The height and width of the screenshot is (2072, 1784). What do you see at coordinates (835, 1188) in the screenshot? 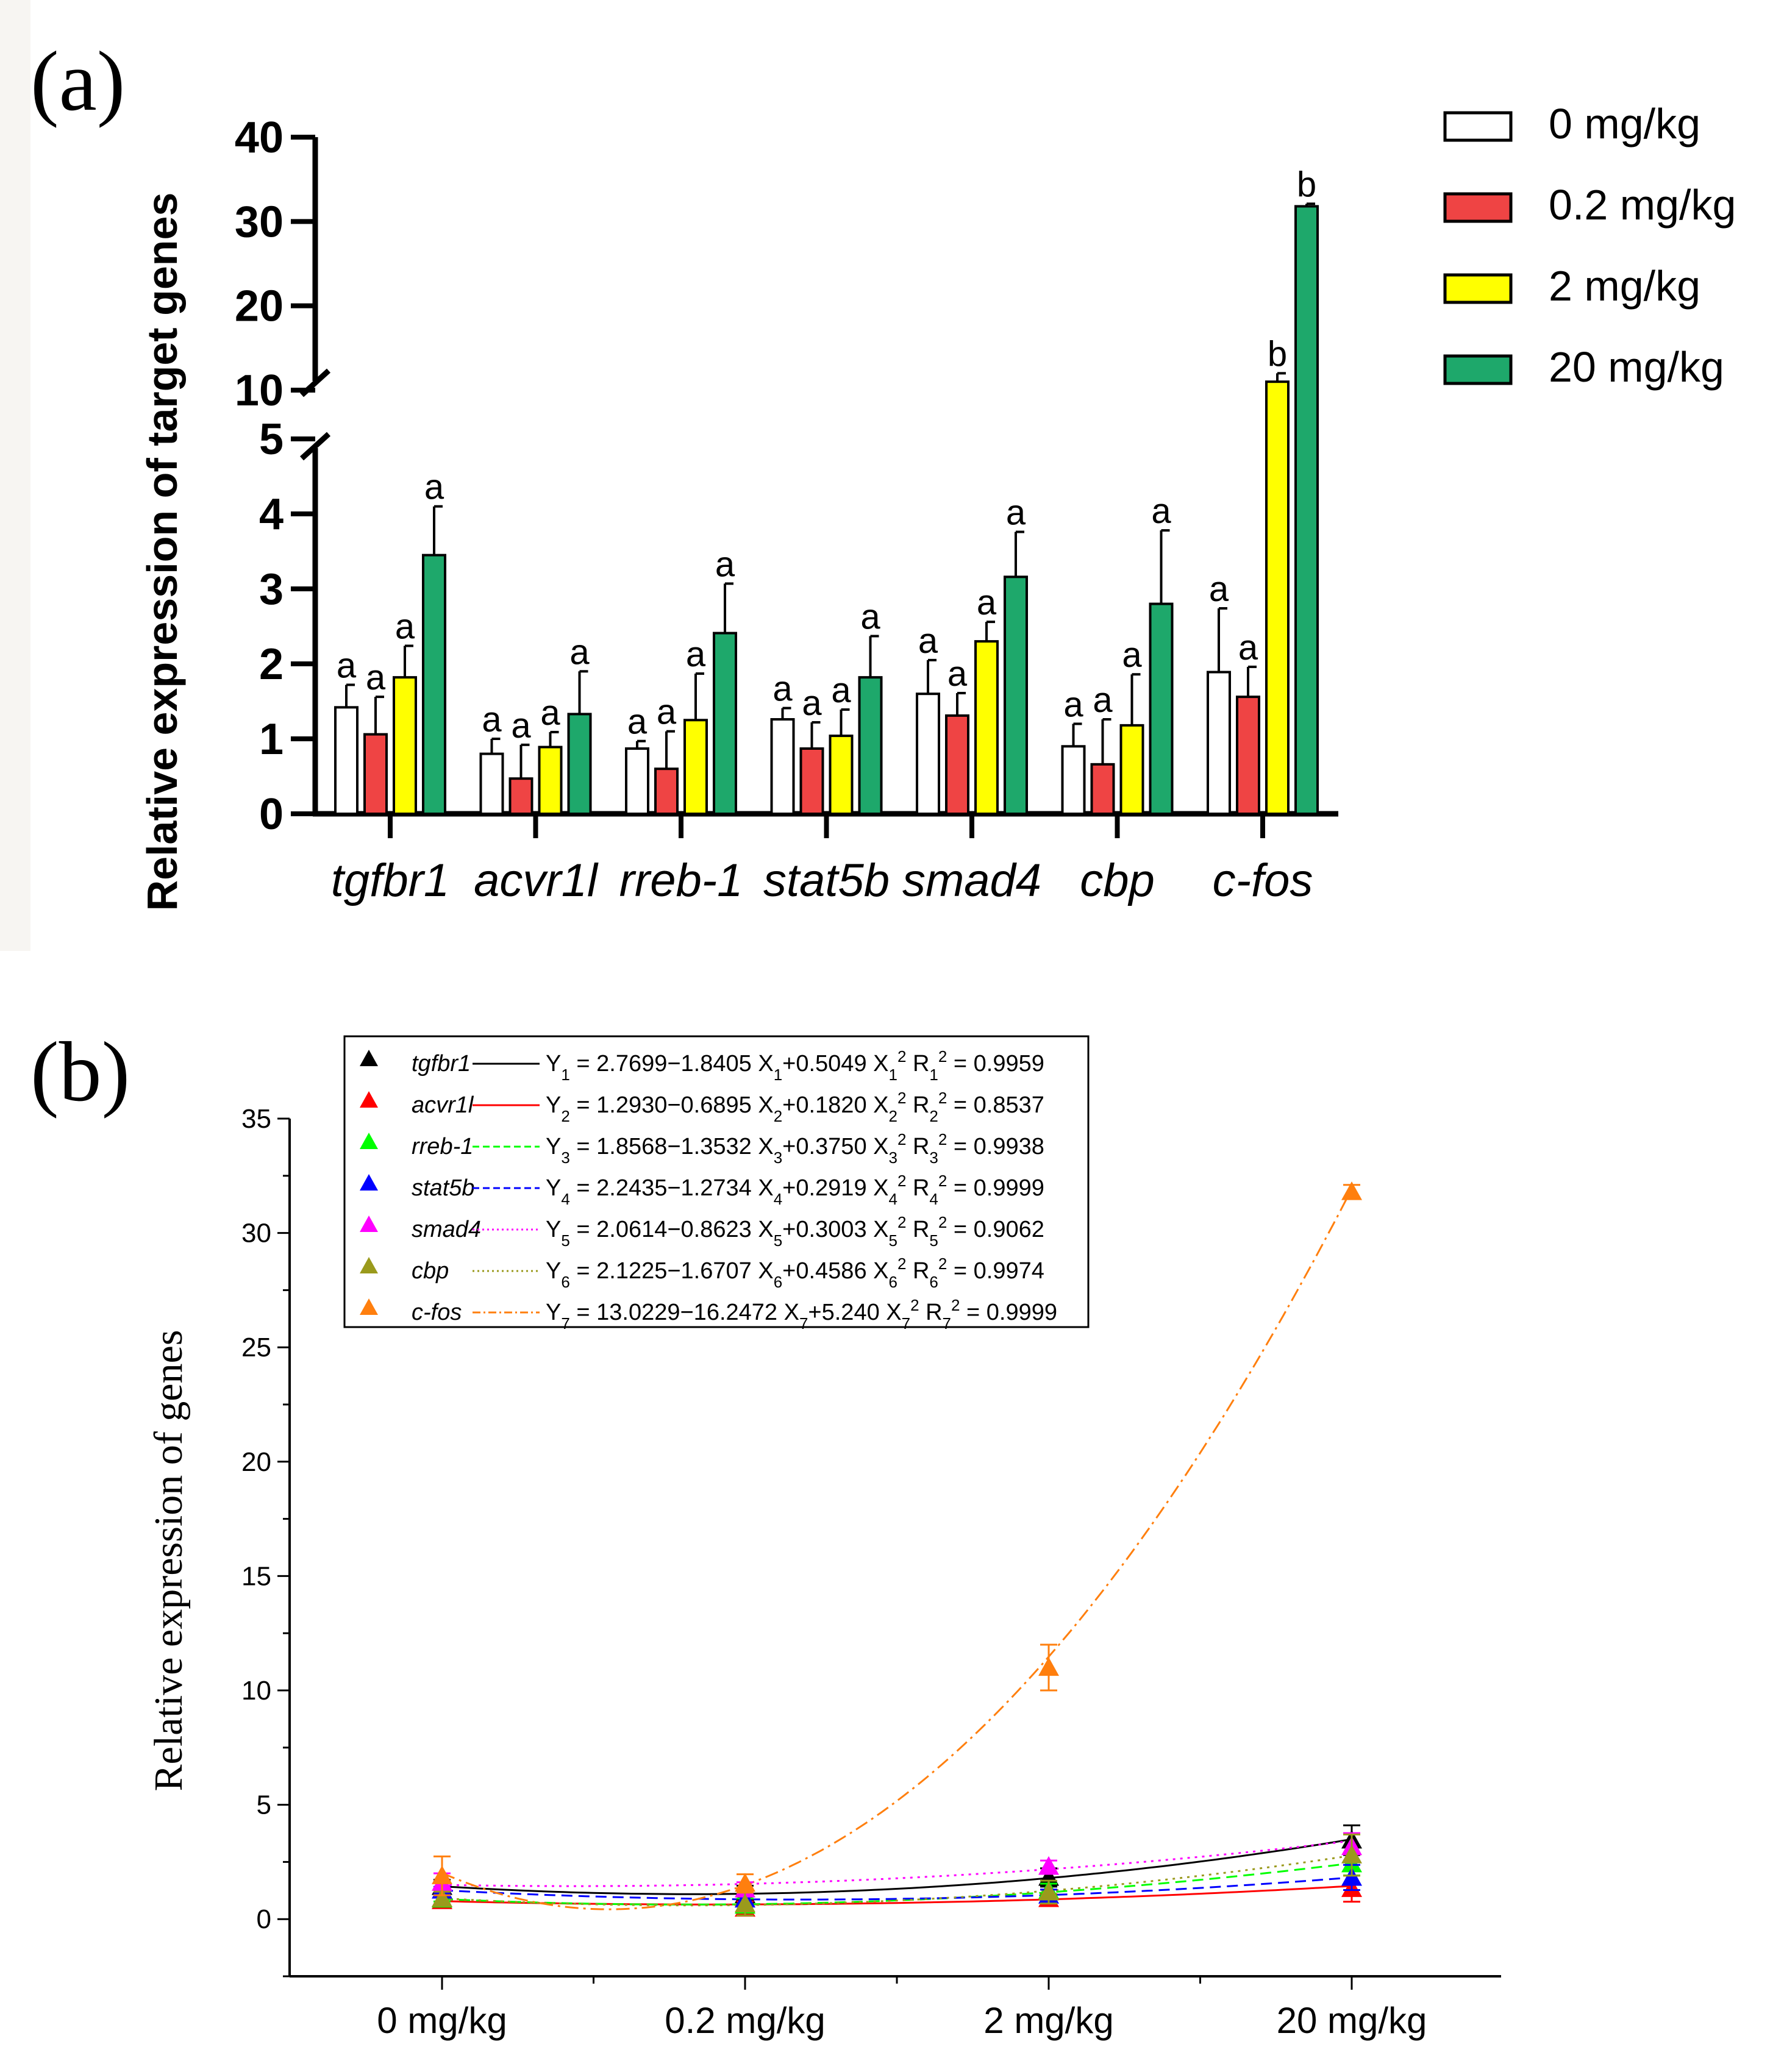
I see `equation-part: +0.2919 X` at bounding box center [835, 1188].